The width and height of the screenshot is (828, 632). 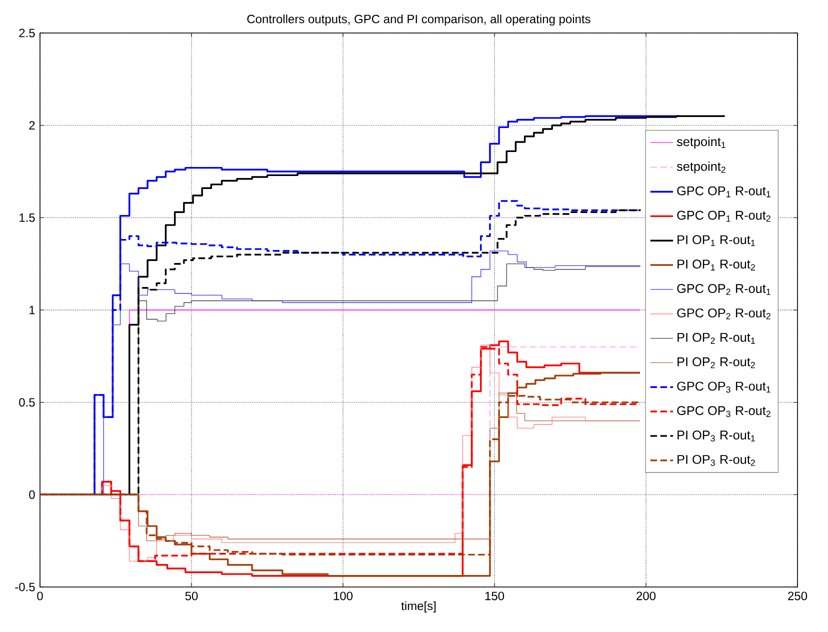 What do you see at coordinates (723, 216) in the screenshot?
I see `legend-label: GPC OP$_{1}$ R-out$_{2}$` at bounding box center [723, 216].